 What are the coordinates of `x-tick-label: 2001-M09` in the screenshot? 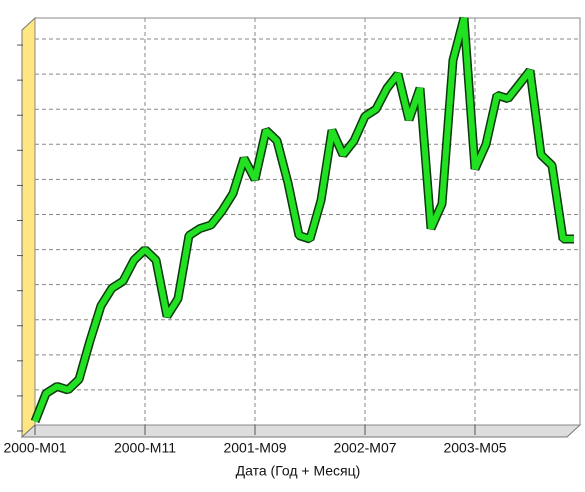 It's located at (254, 448).